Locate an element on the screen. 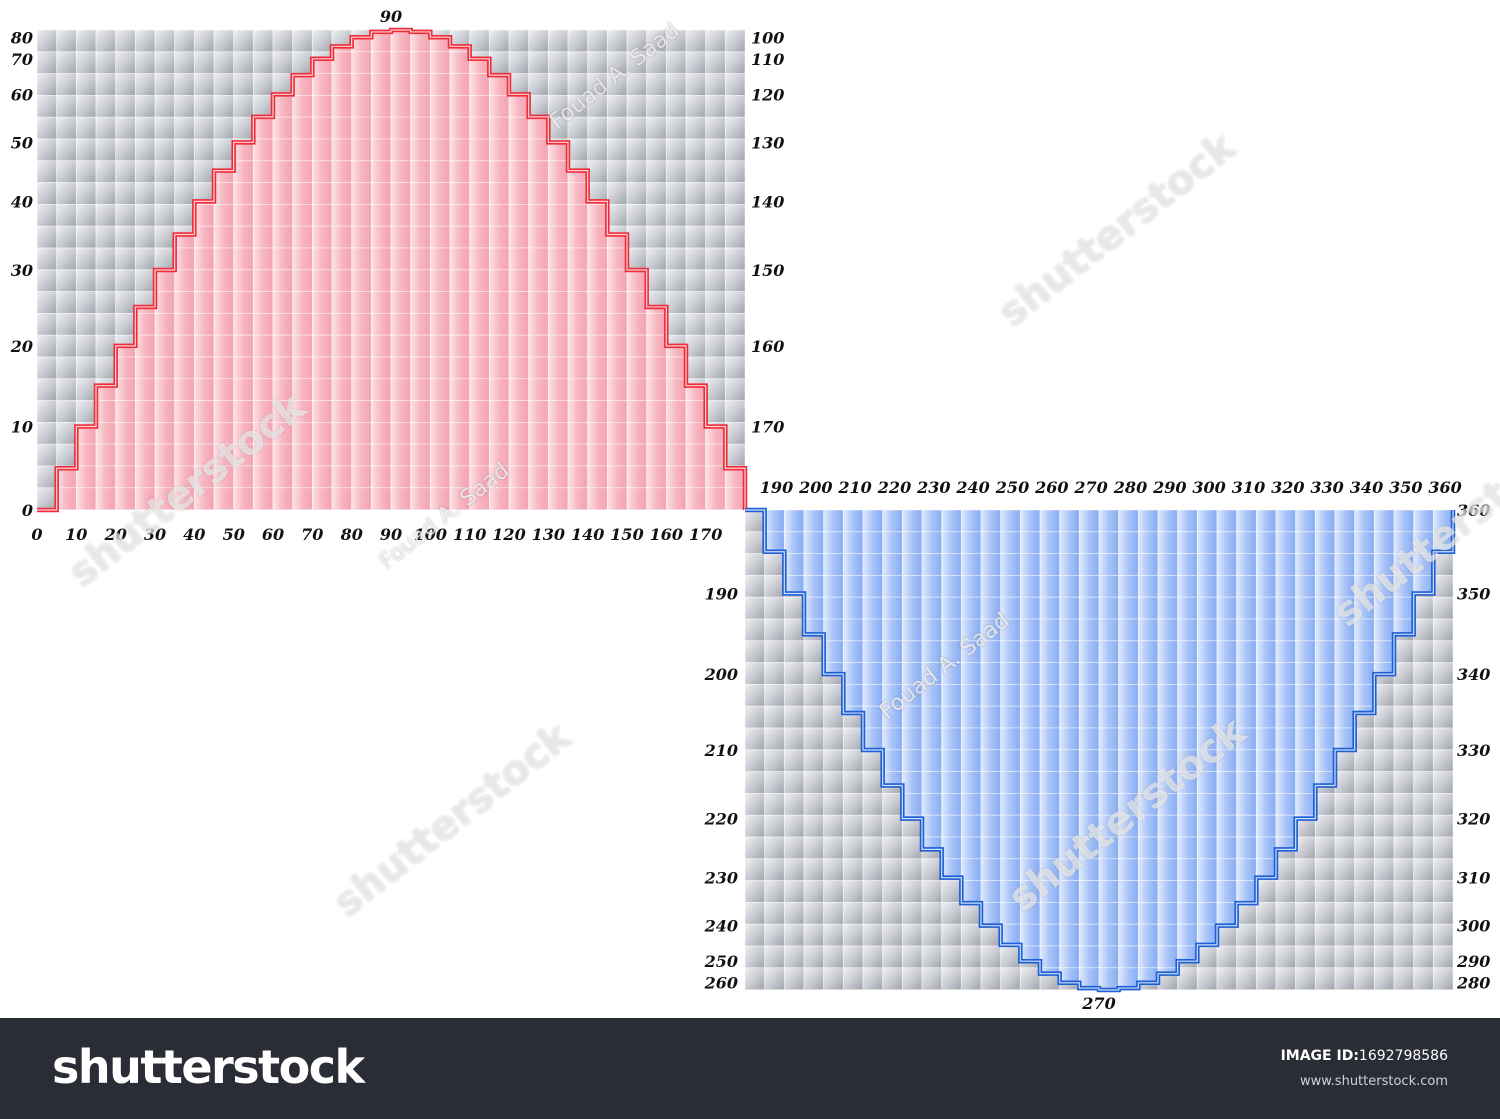  x-tick-label-top: 310 is located at coordinates (1248, 487).